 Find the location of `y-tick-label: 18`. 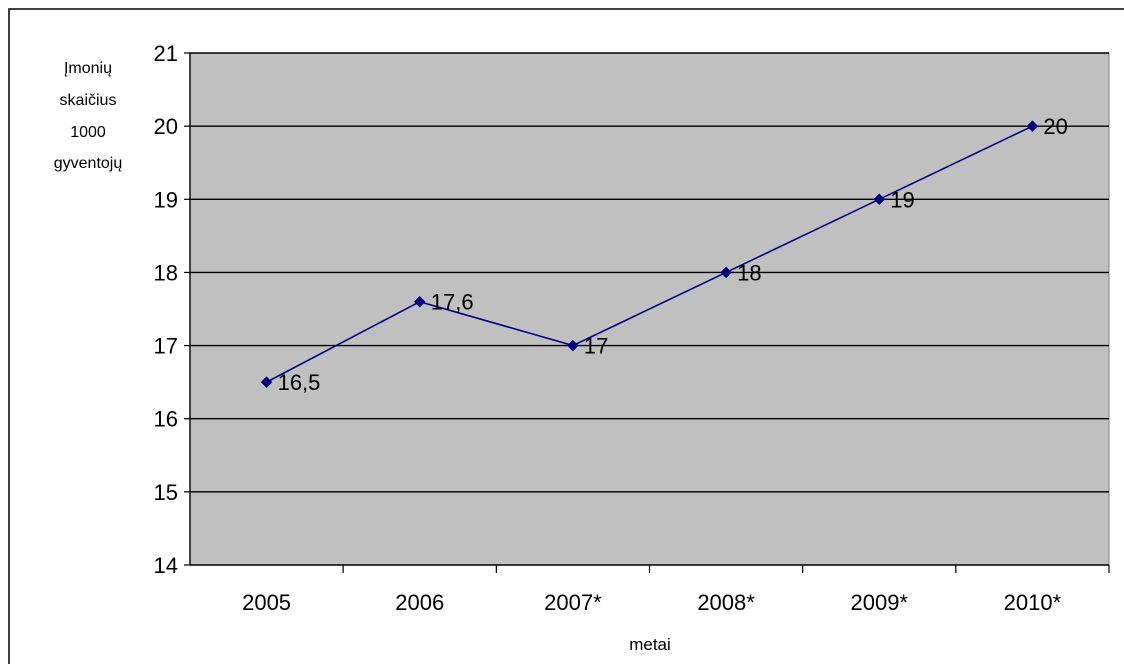

y-tick-label: 18 is located at coordinates (166, 272).